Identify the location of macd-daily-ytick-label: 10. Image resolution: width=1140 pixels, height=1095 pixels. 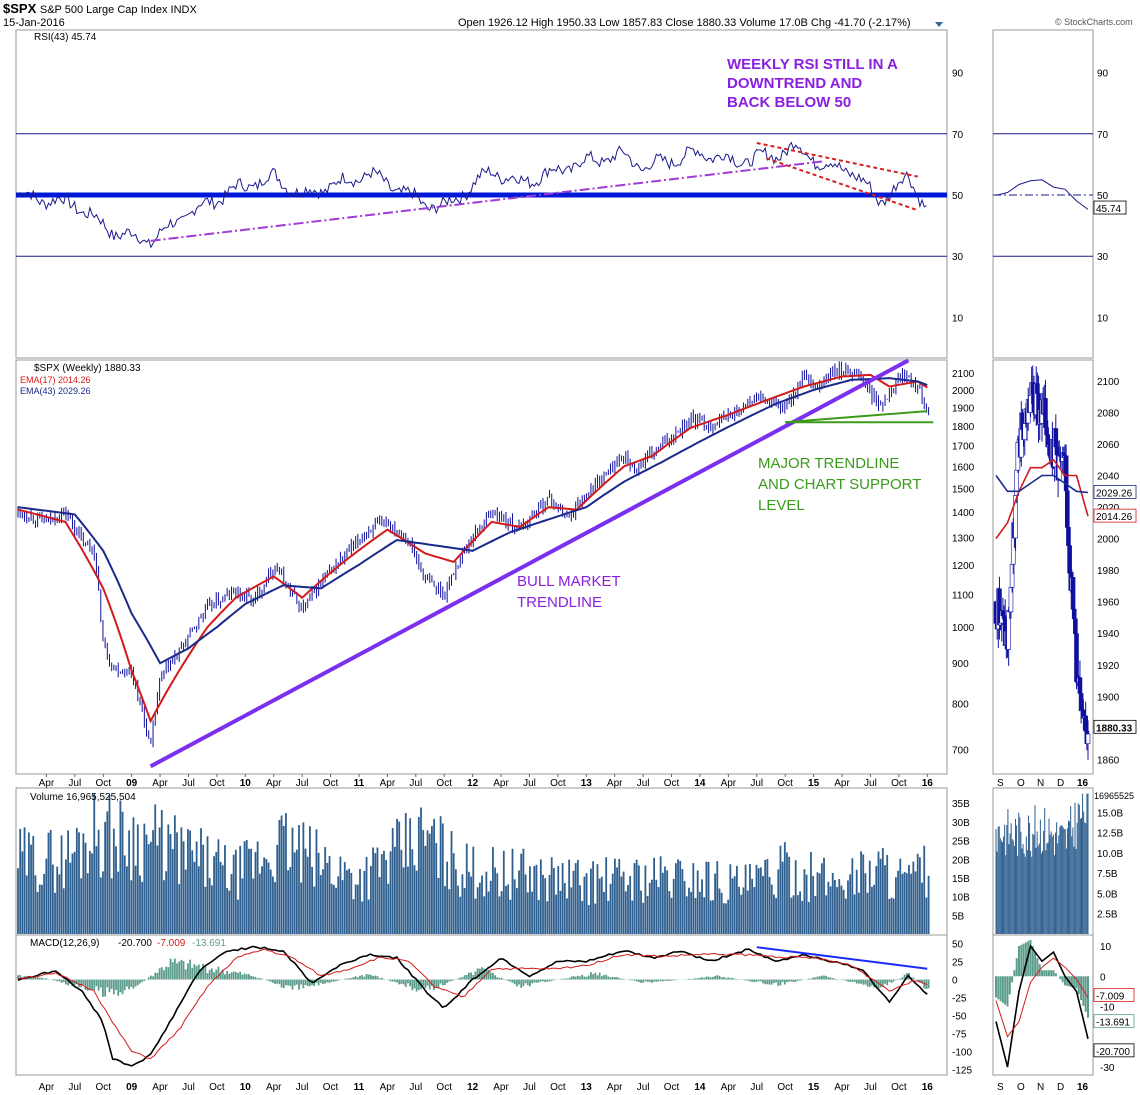
(1106, 947).